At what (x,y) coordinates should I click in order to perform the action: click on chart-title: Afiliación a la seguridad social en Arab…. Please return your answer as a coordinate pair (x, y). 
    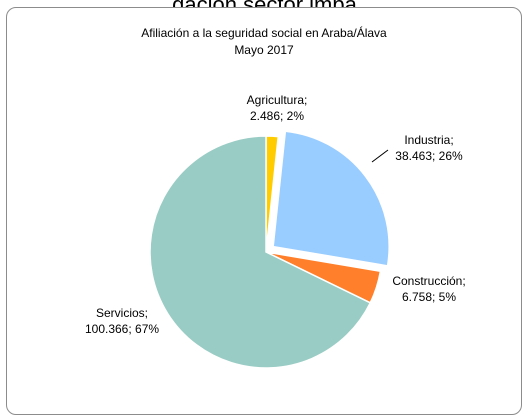
    Looking at the image, I should click on (264, 33).